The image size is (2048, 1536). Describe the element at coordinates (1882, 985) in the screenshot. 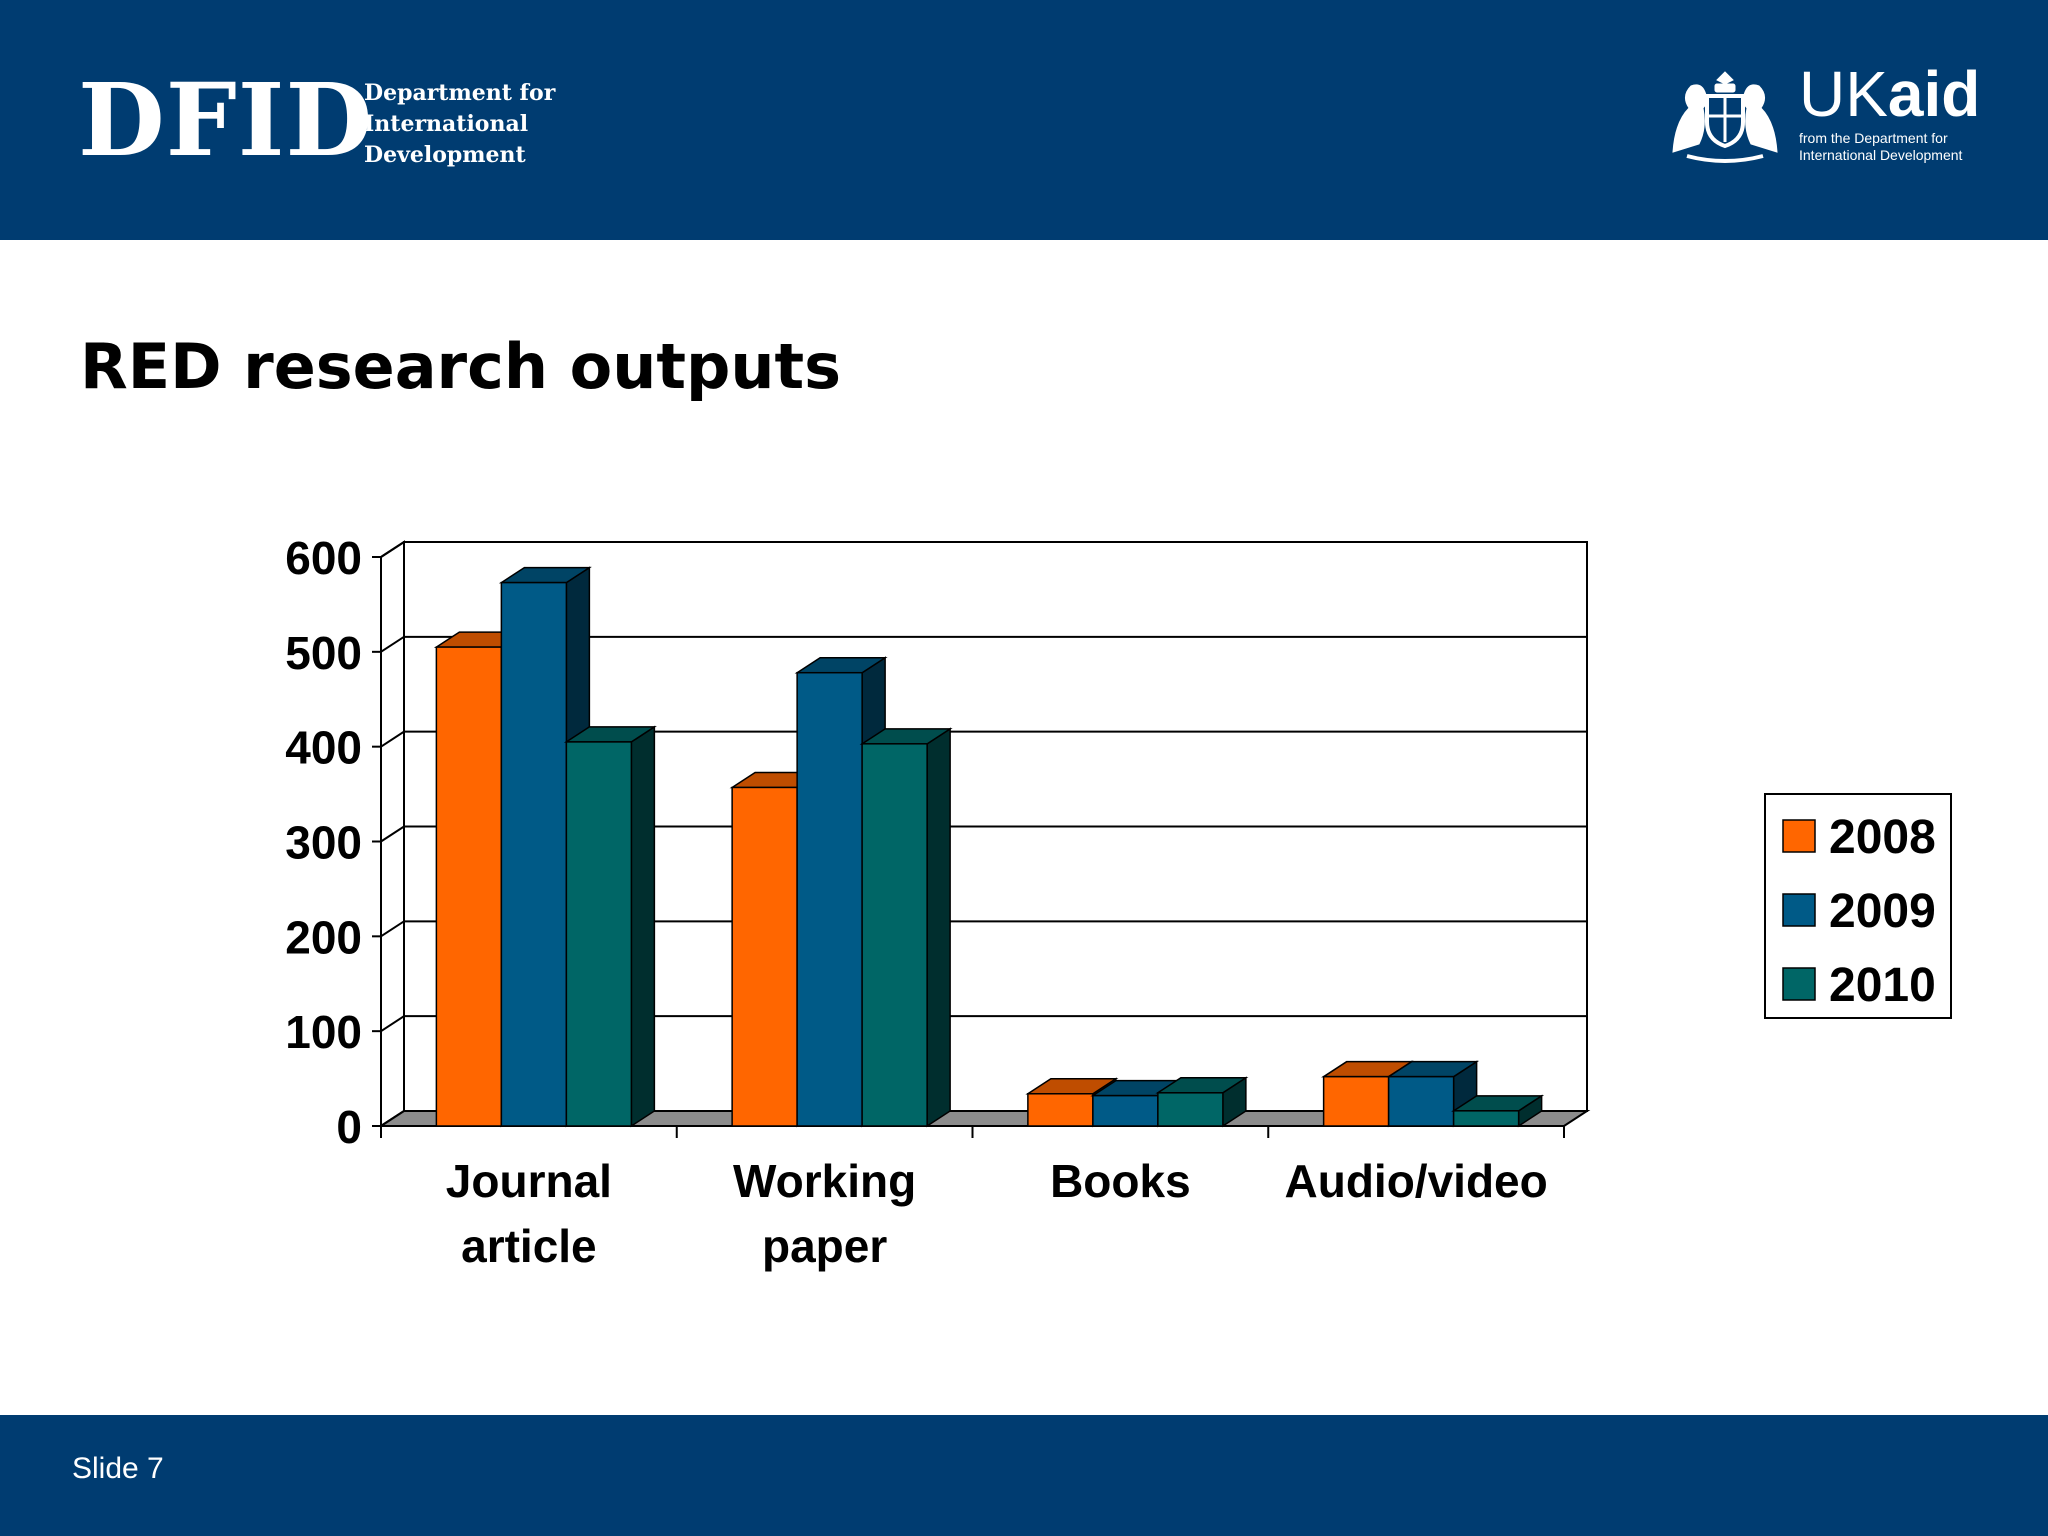

I see `legend-label: 2010` at that location.